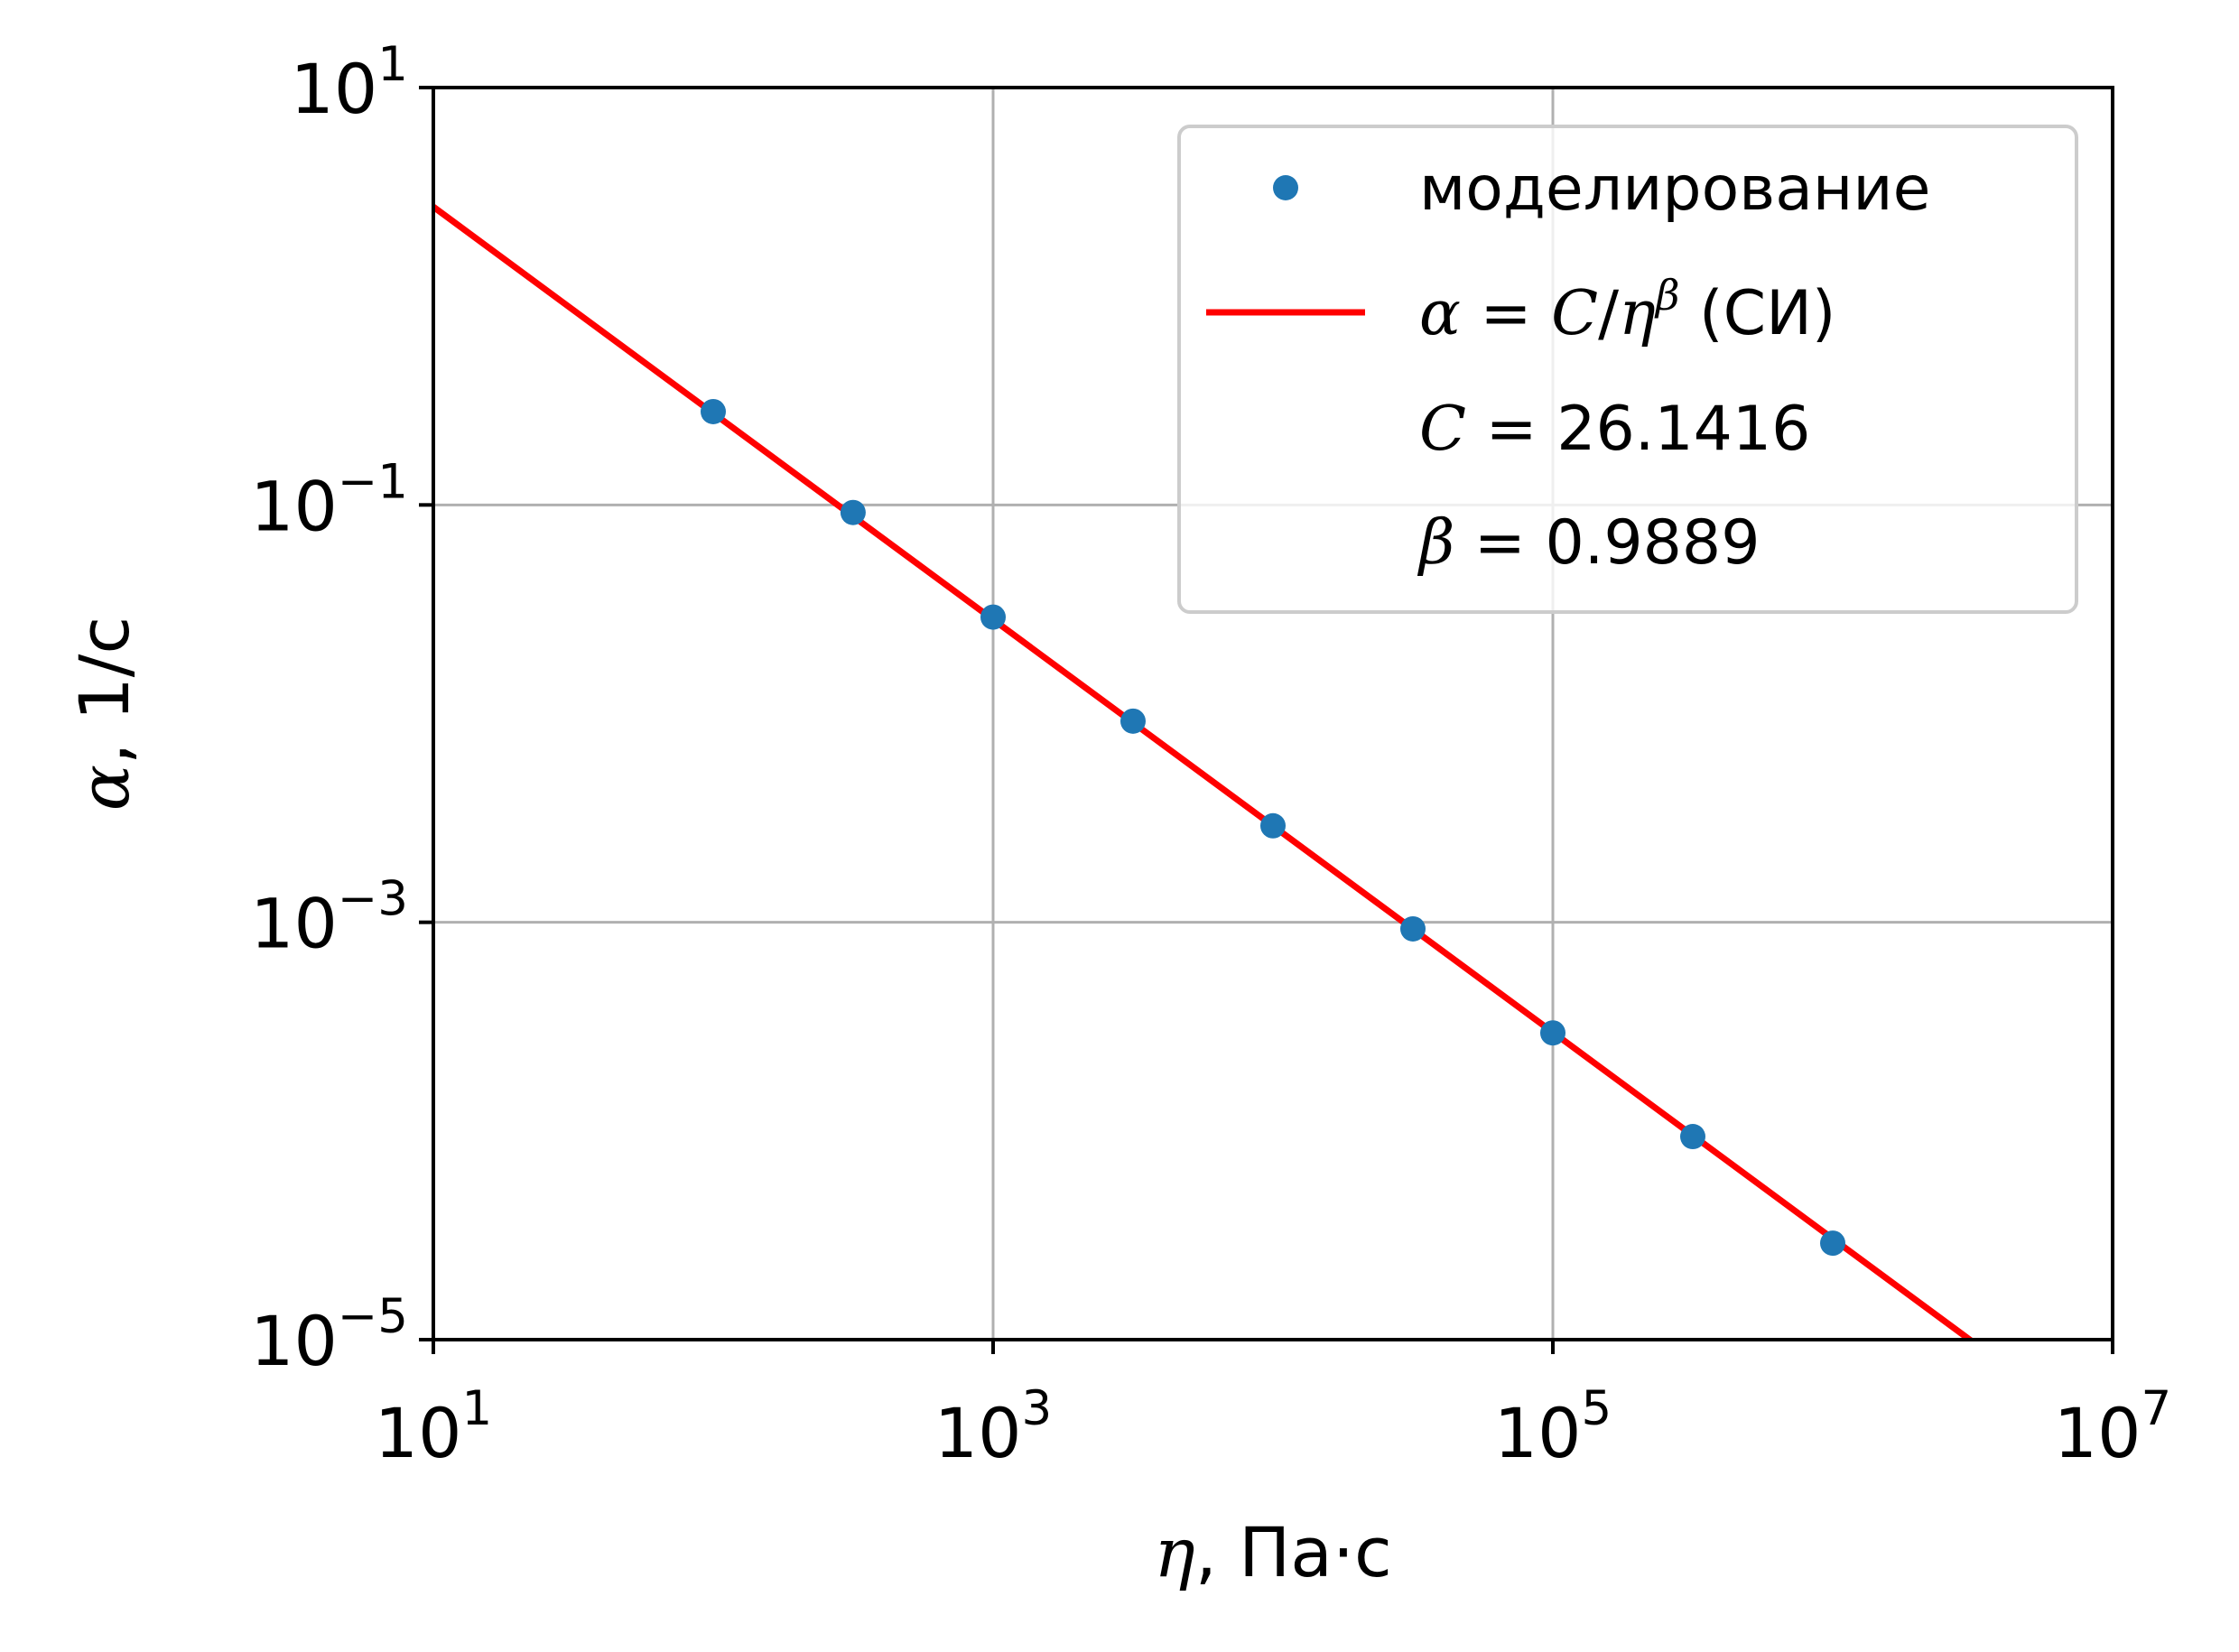 Image resolution: width=2239 pixels, height=1652 pixels. I want to click on legend-point-marker, so click(1285, 187).